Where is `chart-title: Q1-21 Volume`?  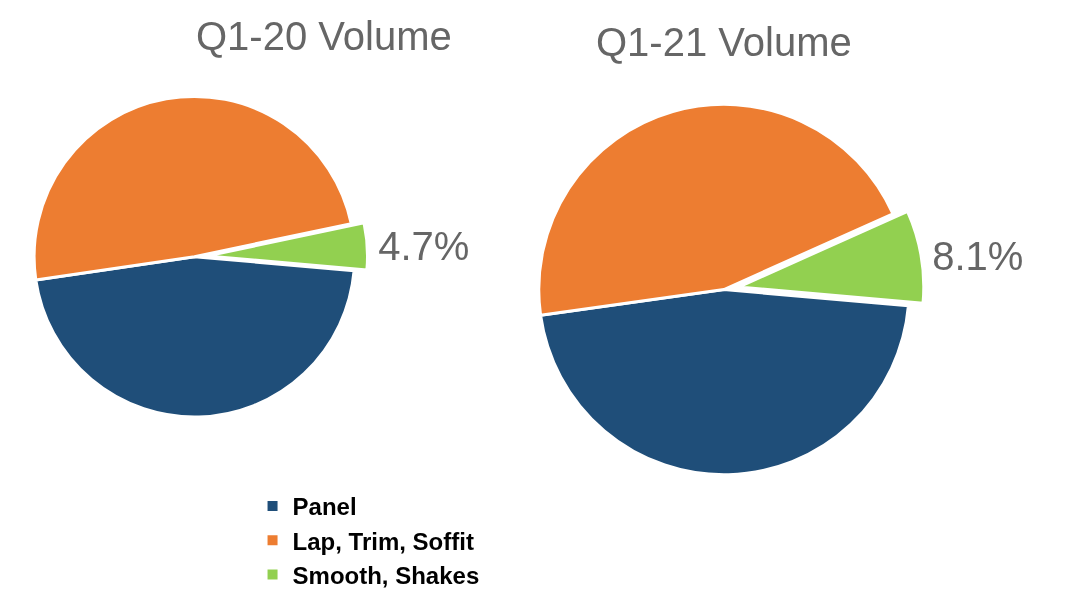 chart-title: Q1-21 Volume is located at coordinates (724, 42).